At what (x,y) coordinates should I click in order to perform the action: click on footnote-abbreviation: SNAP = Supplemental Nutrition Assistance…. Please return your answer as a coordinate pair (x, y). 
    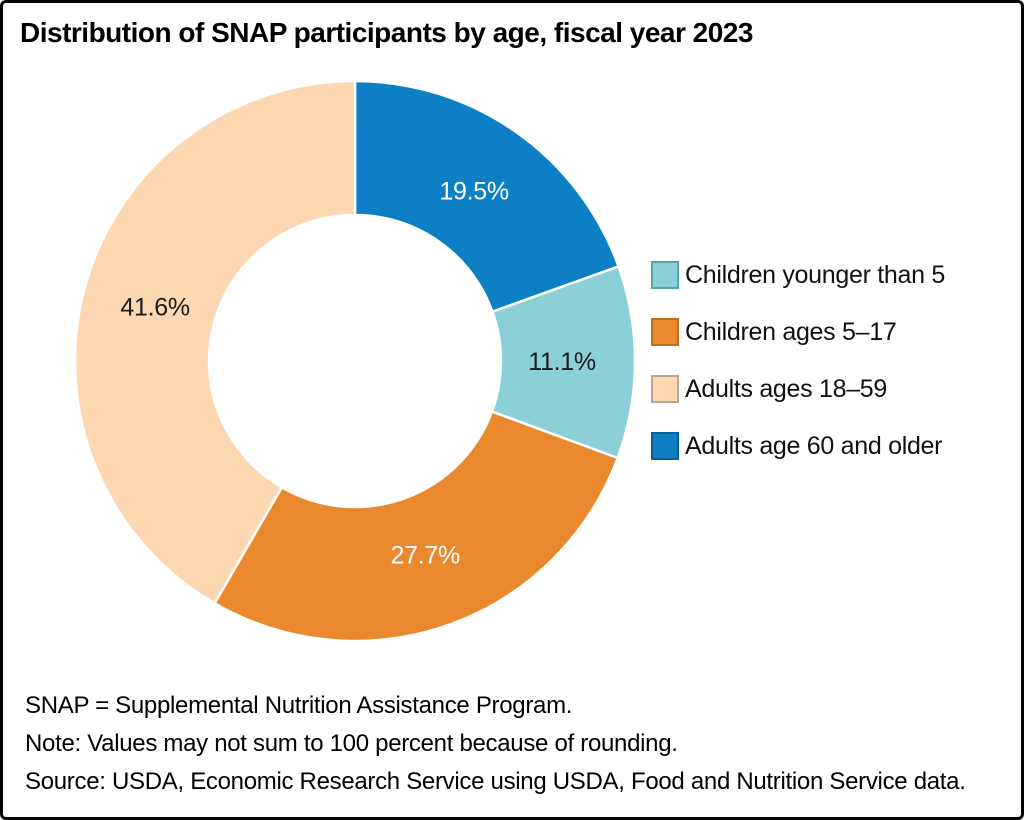
    Looking at the image, I should click on (299, 705).